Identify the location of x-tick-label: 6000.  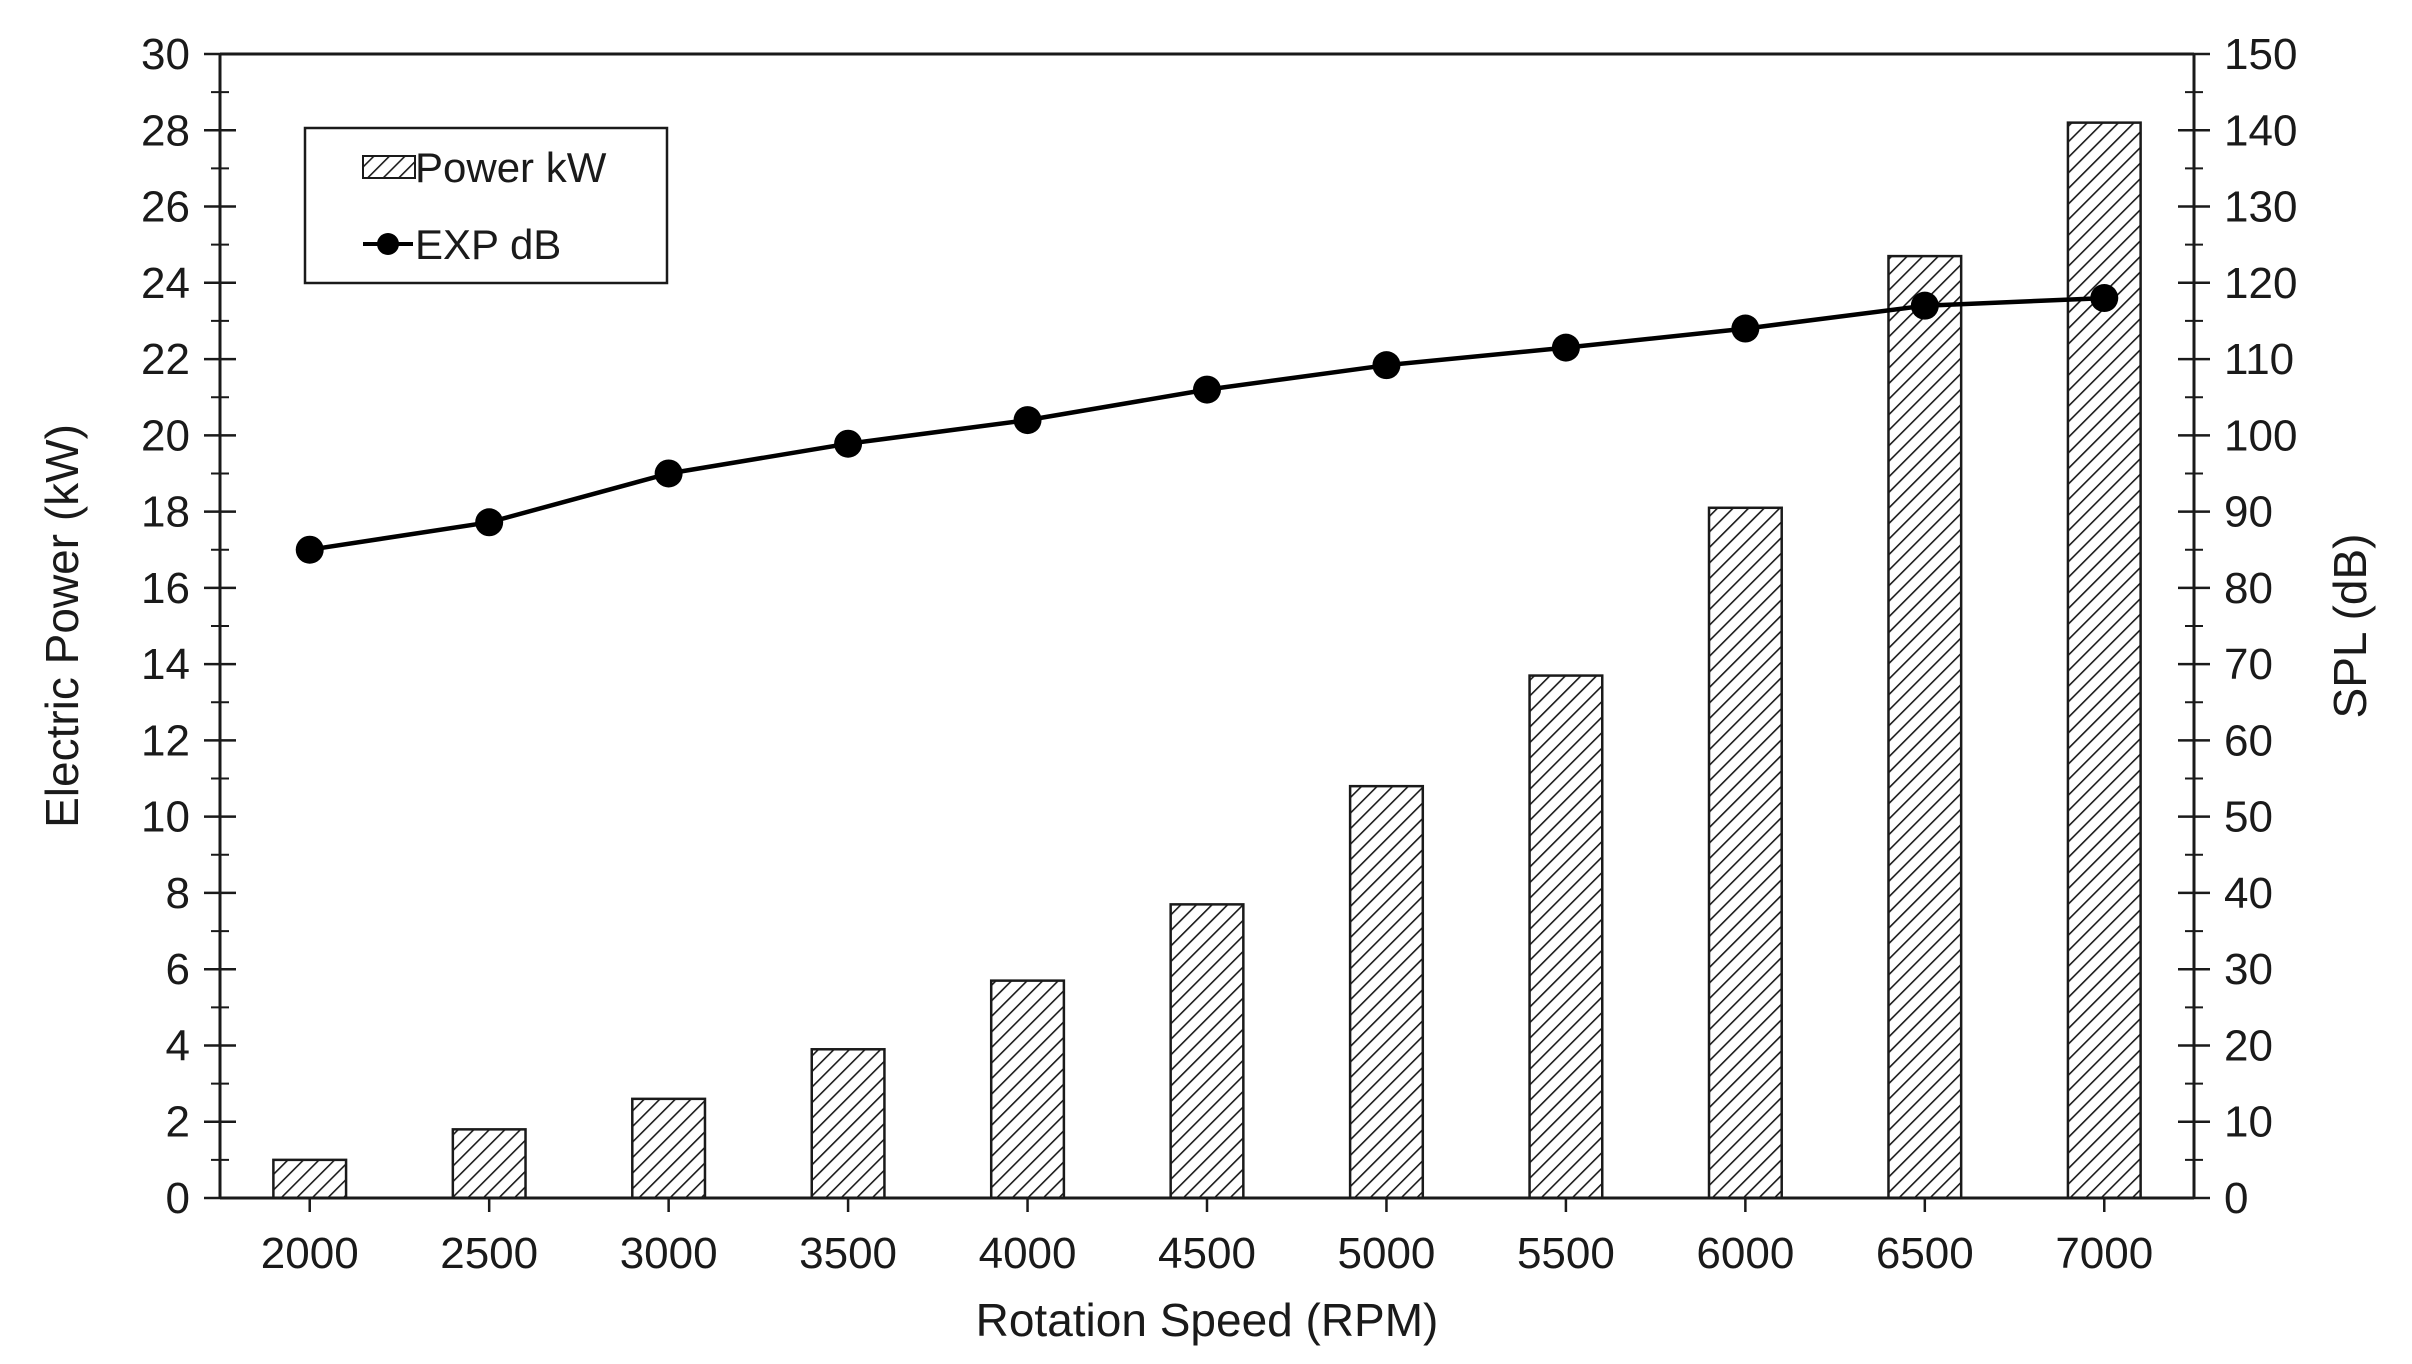
(1745, 1253).